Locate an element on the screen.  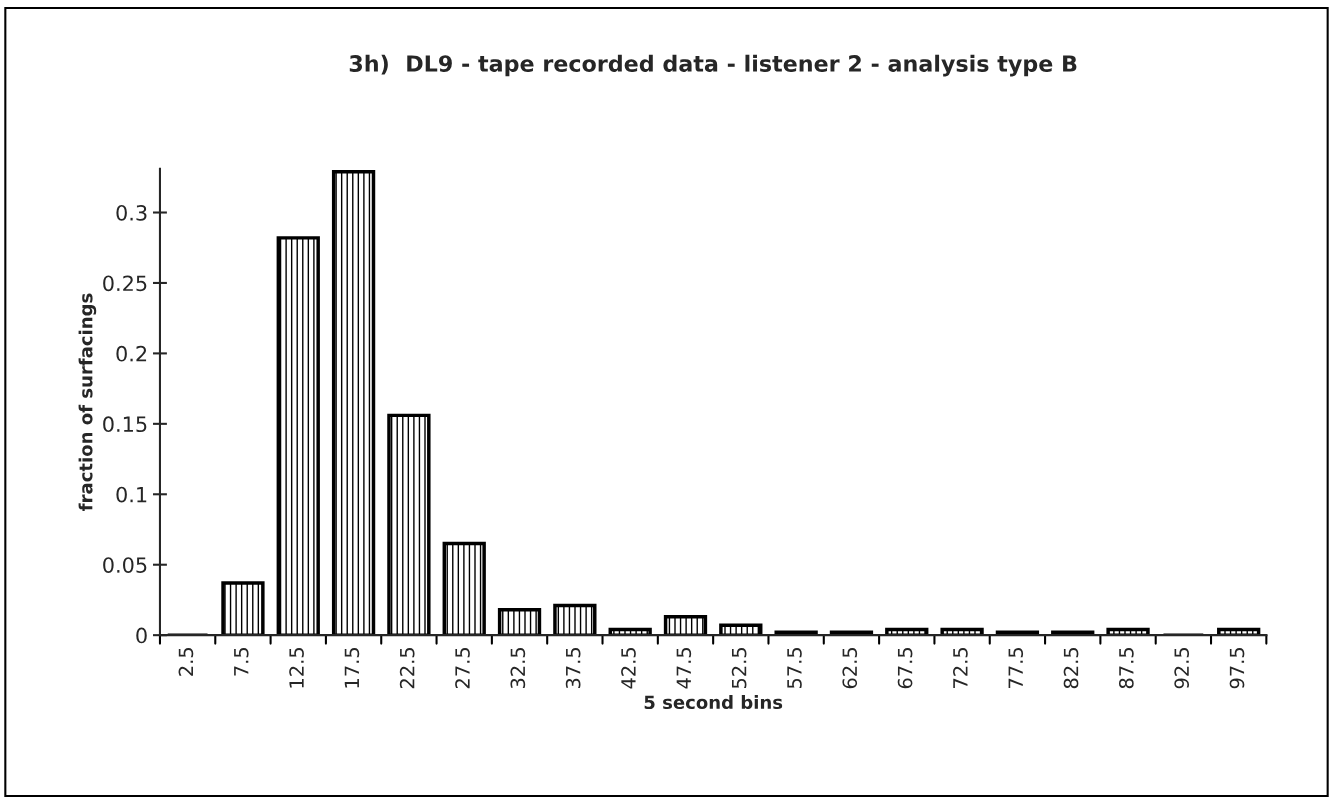
y-tick-label: 0 is located at coordinates (141, 635).